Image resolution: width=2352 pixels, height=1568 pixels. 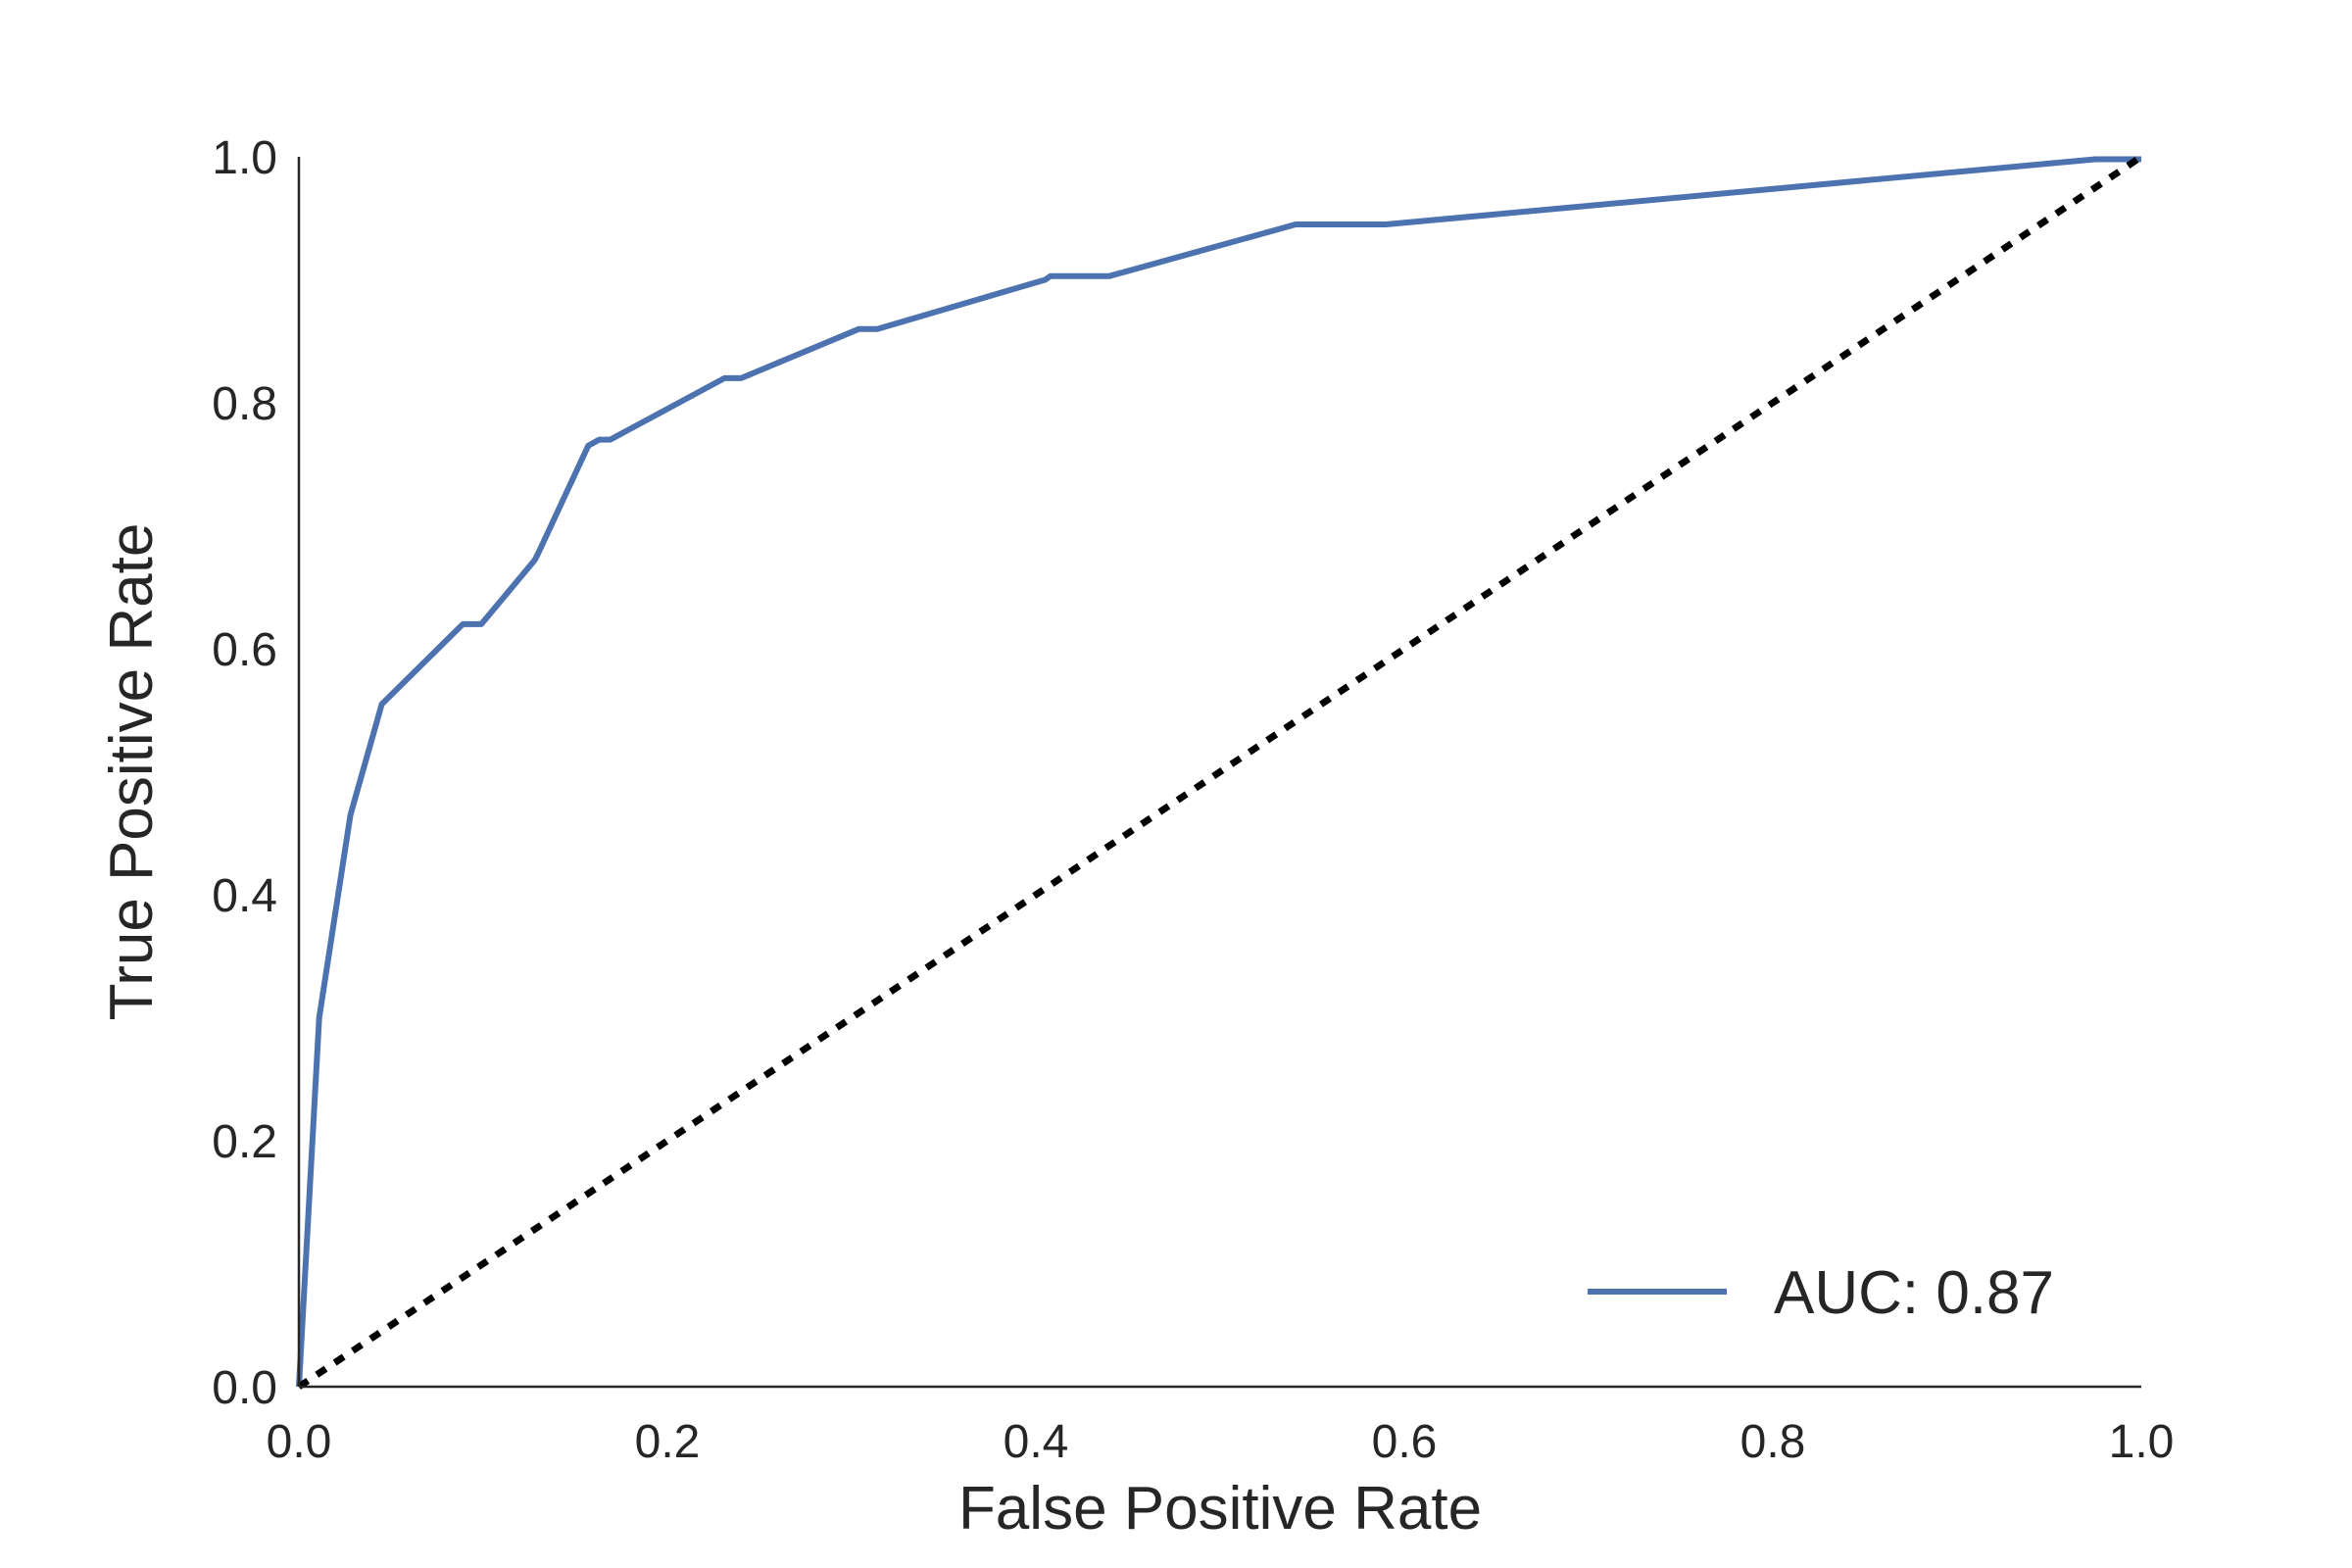 I want to click on y-tick-label: 1.0, so click(x=244, y=158).